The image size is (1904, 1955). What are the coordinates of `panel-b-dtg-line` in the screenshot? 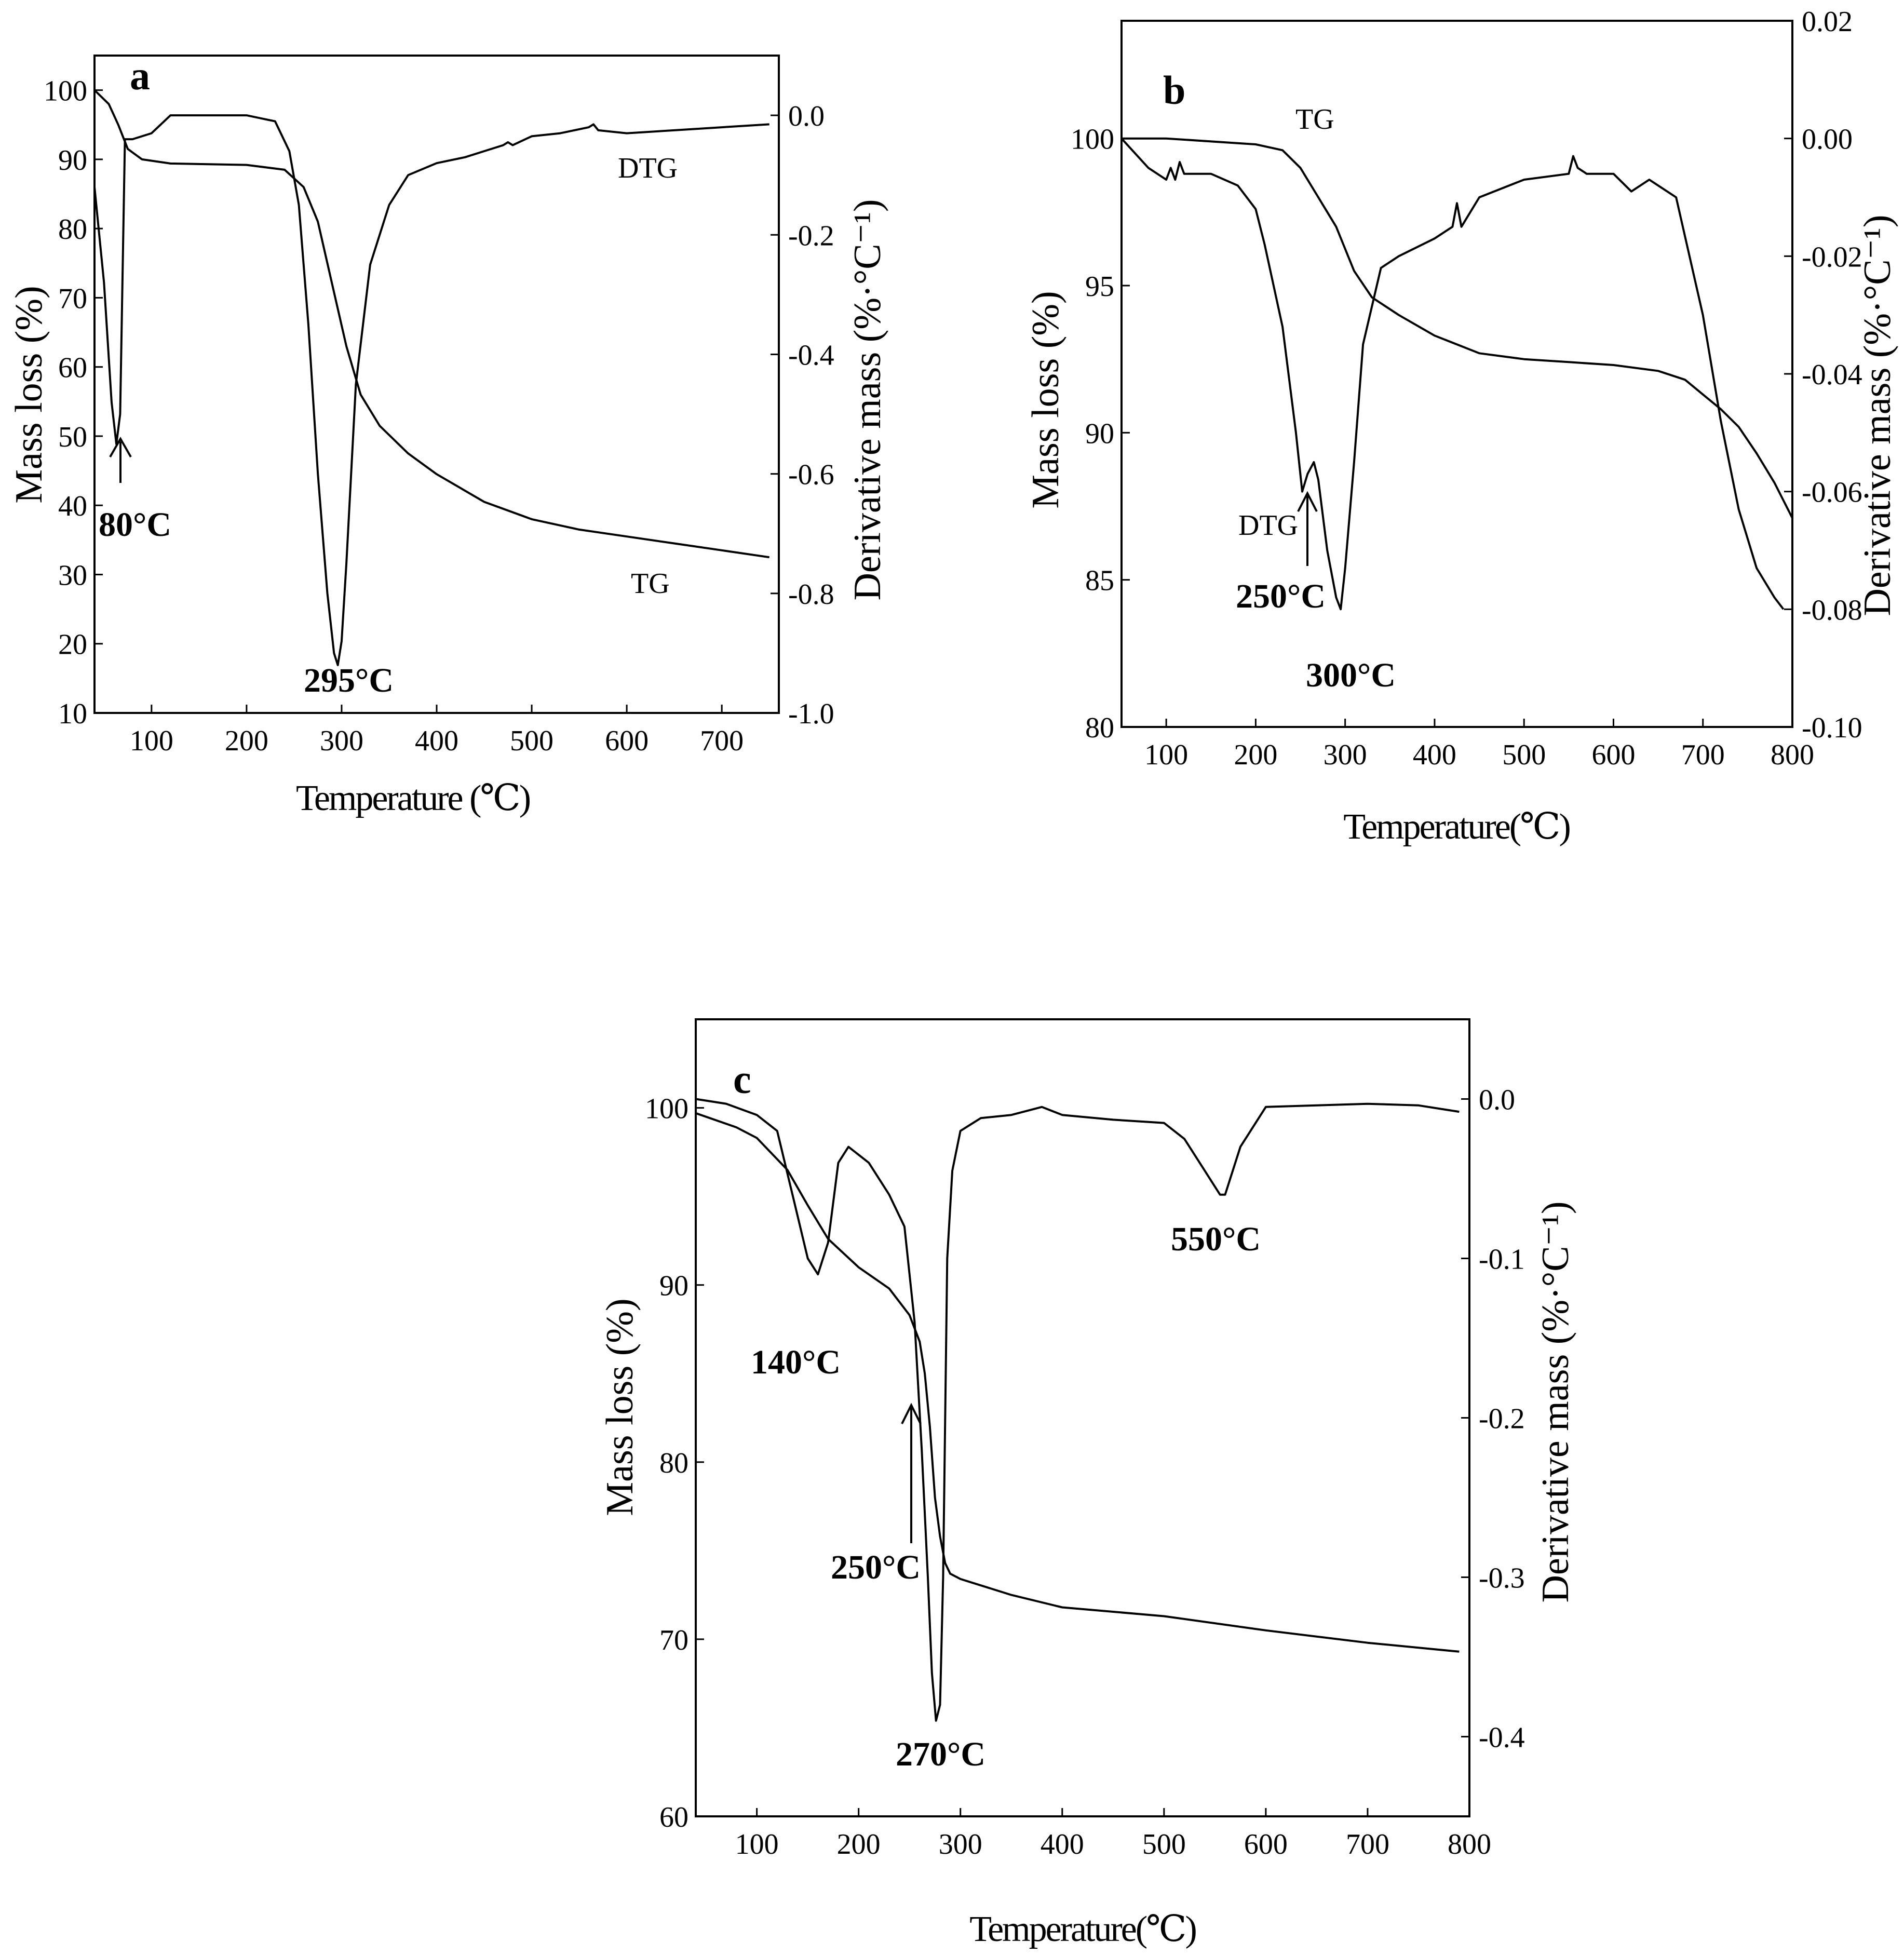 It's located at (1452, 374).